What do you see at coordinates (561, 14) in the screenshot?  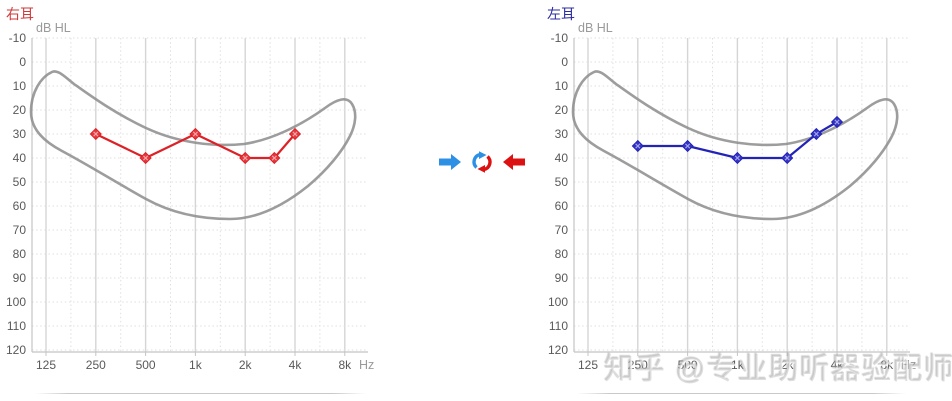 I see `left-ear-title: 左耳` at bounding box center [561, 14].